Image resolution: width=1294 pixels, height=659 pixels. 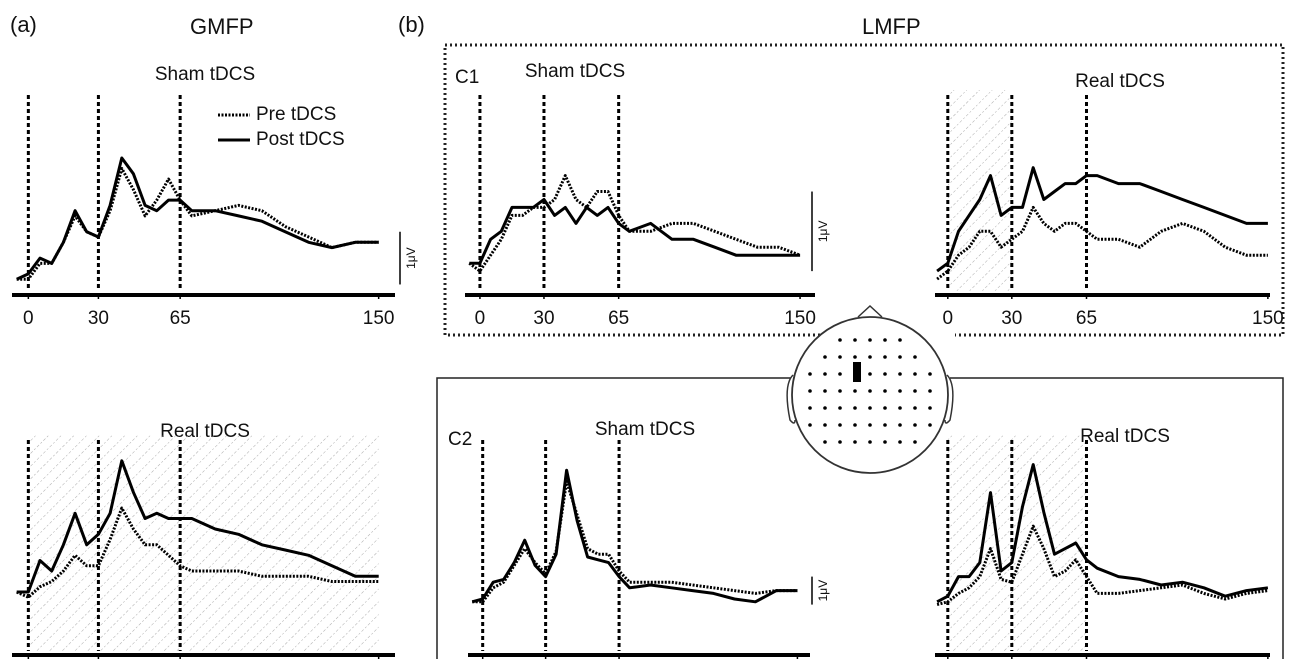 I want to click on panel-title: GMFP, so click(x=222, y=26).